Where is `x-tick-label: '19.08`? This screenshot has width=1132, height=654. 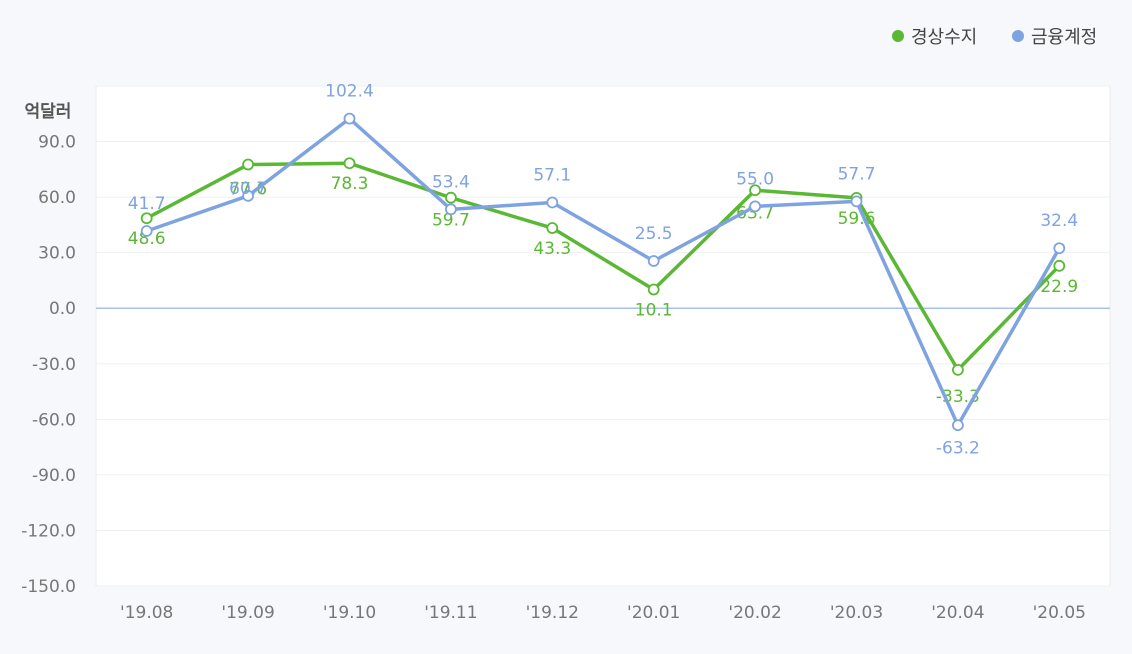 x-tick-label: '19.08 is located at coordinates (146, 613).